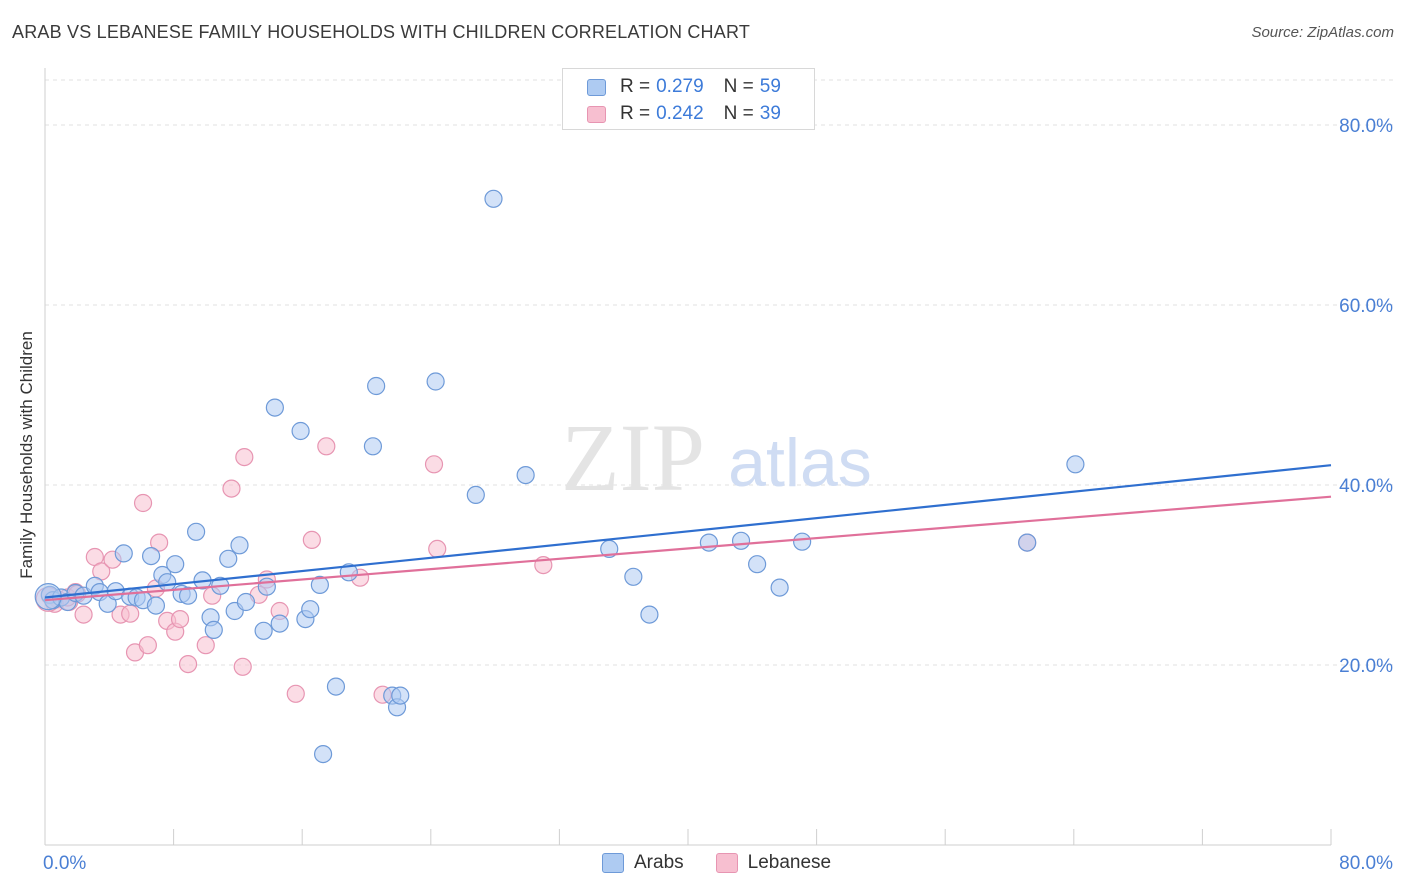 The width and height of the screenshot is (1406, 892). What do you see at coordinates (680, 113) in the screenshot?
I see `r-value: 0.242` at bounding box center [680, 113].